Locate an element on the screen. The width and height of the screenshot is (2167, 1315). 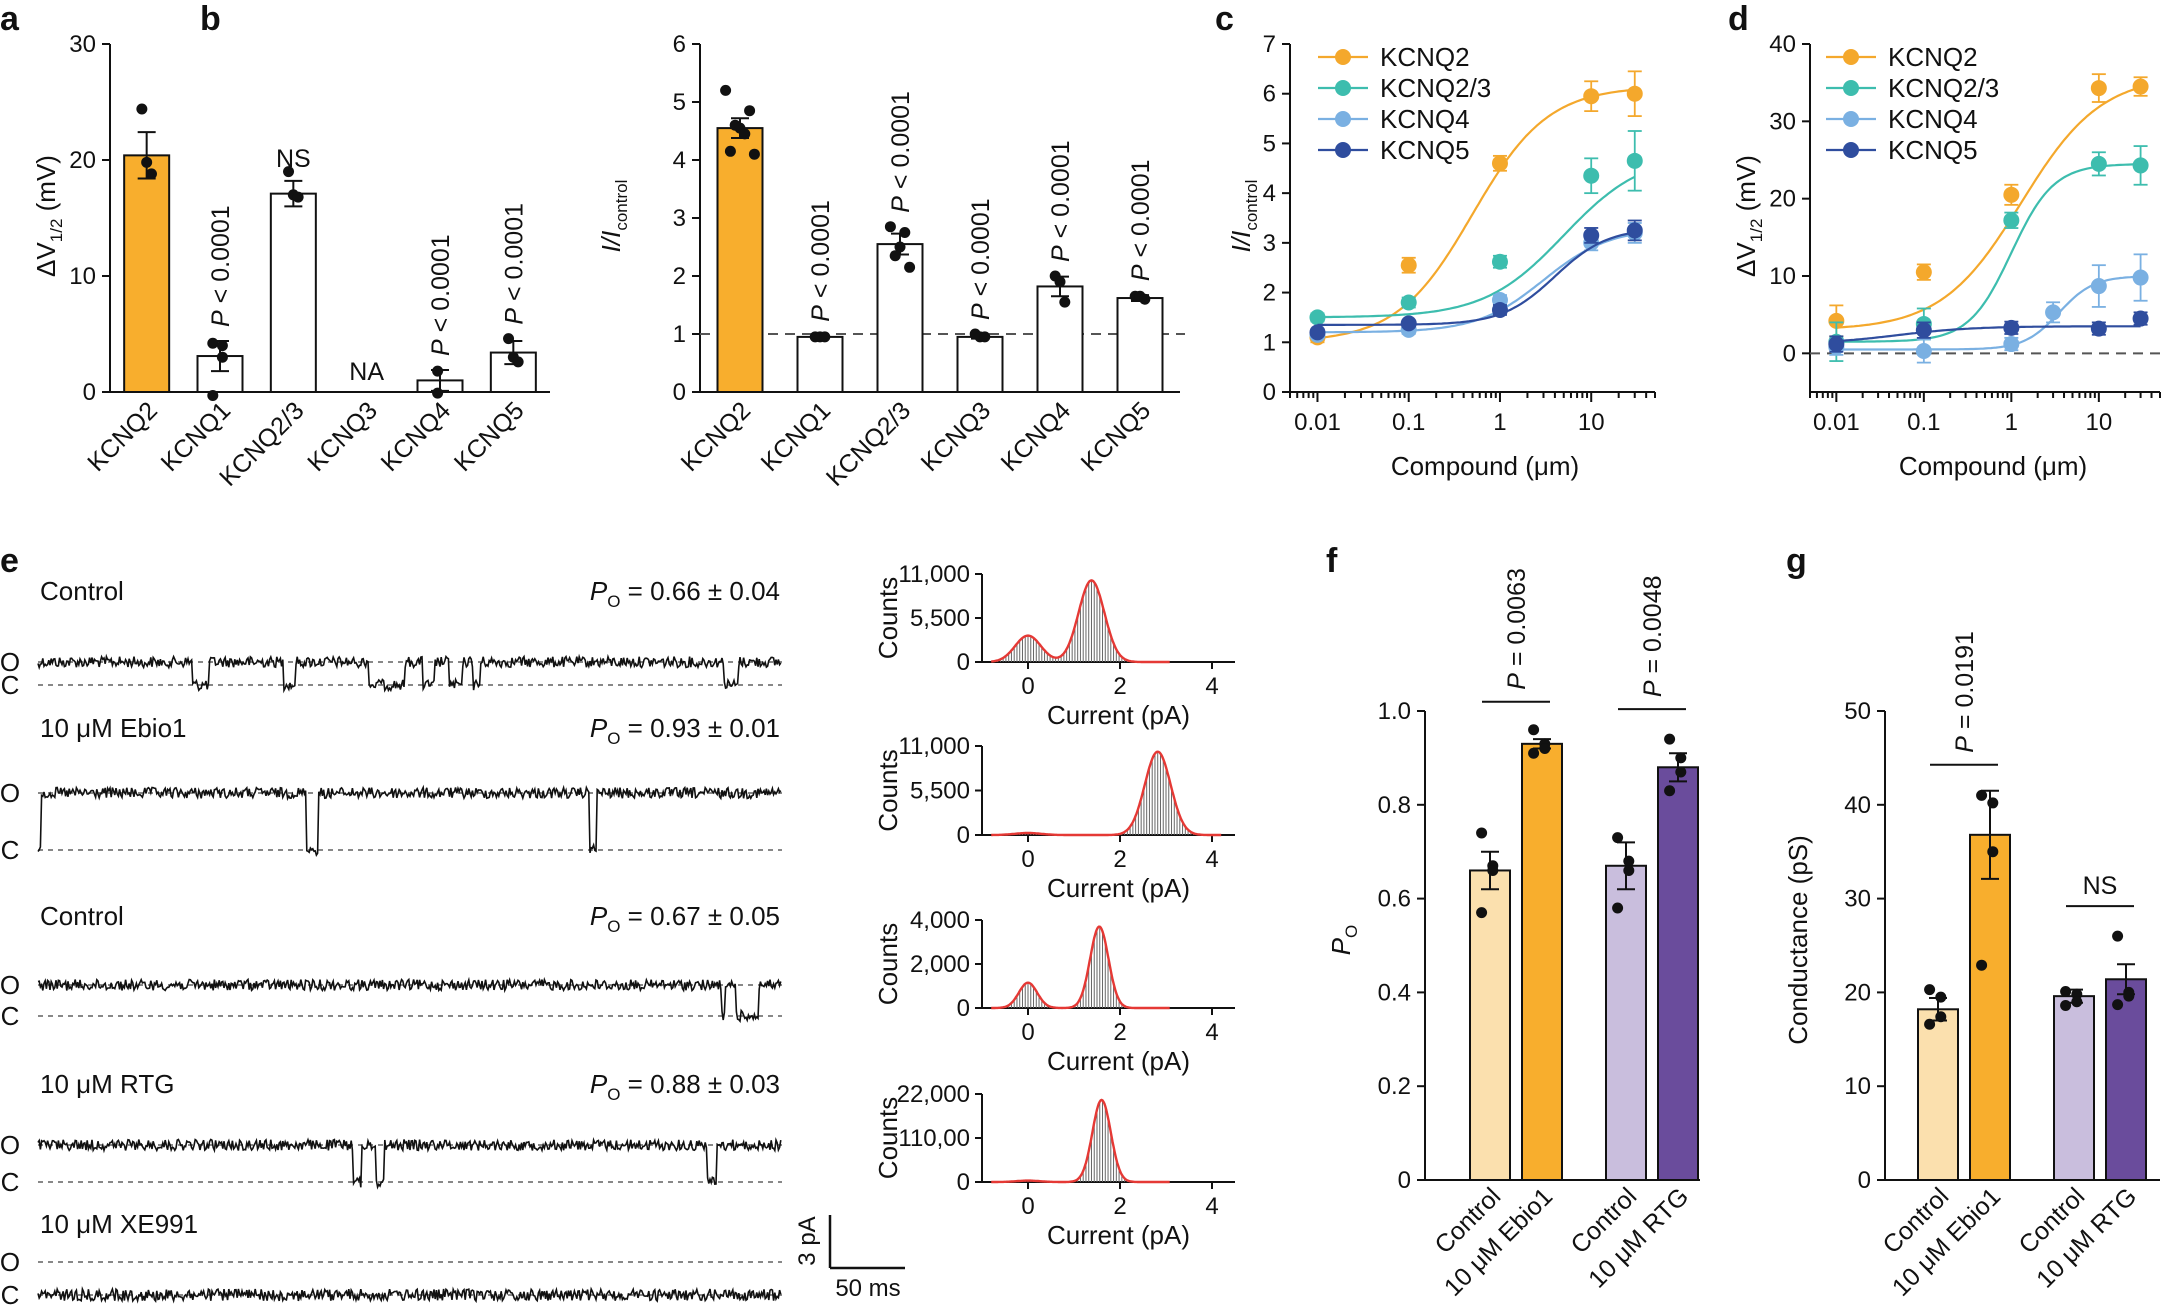
panel-g-ylabel: Conductance (pS) is located at coordinates (1798, 940).